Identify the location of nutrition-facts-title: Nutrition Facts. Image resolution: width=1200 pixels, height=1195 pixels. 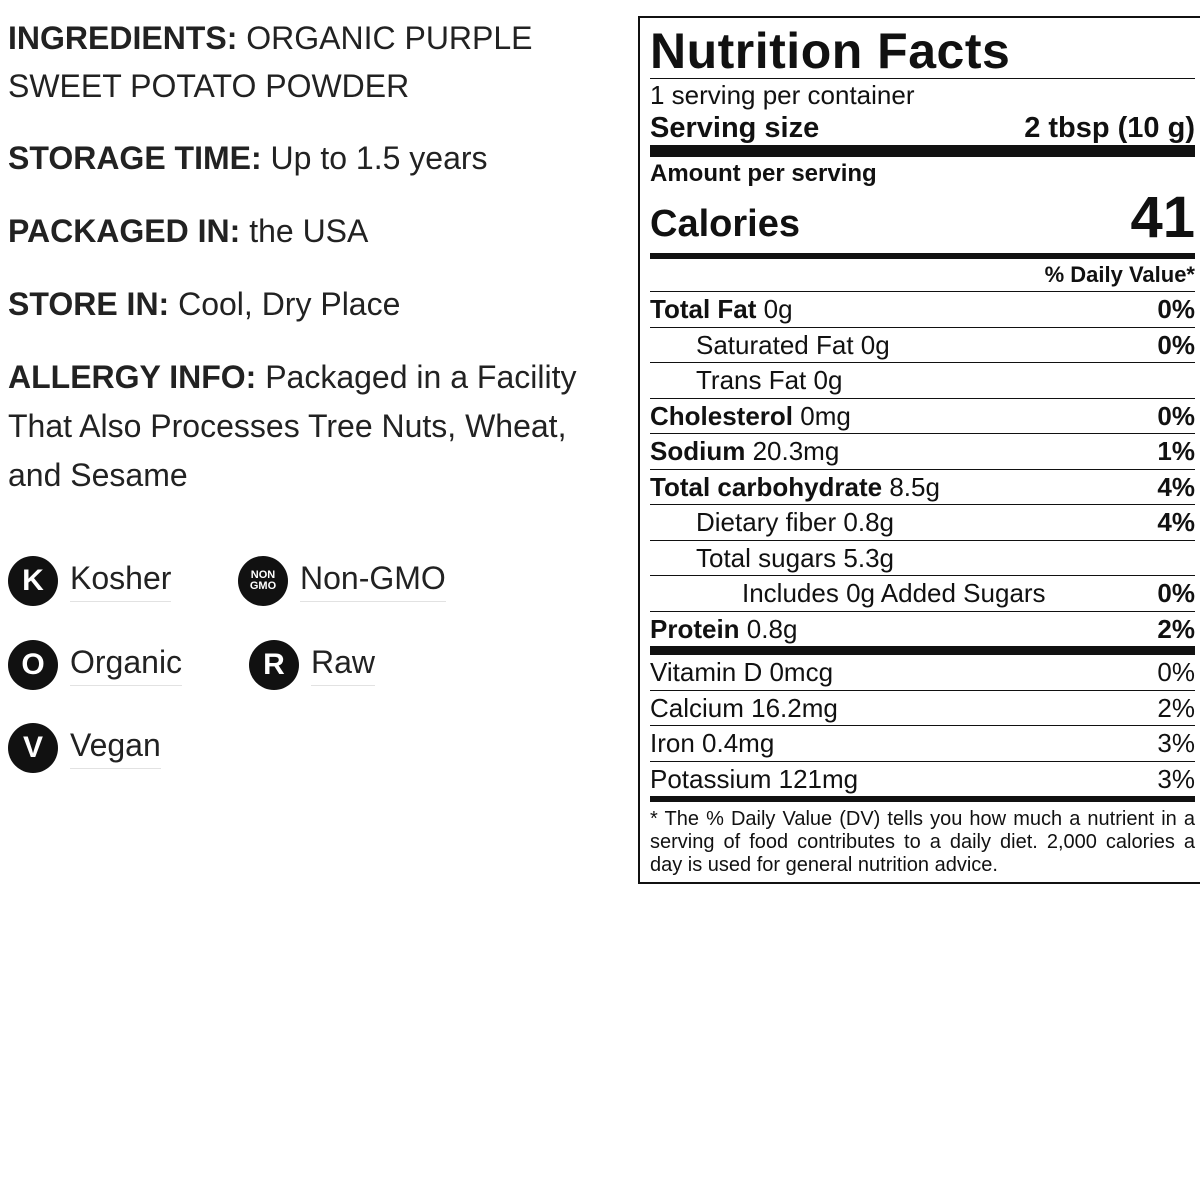
(830, 51).